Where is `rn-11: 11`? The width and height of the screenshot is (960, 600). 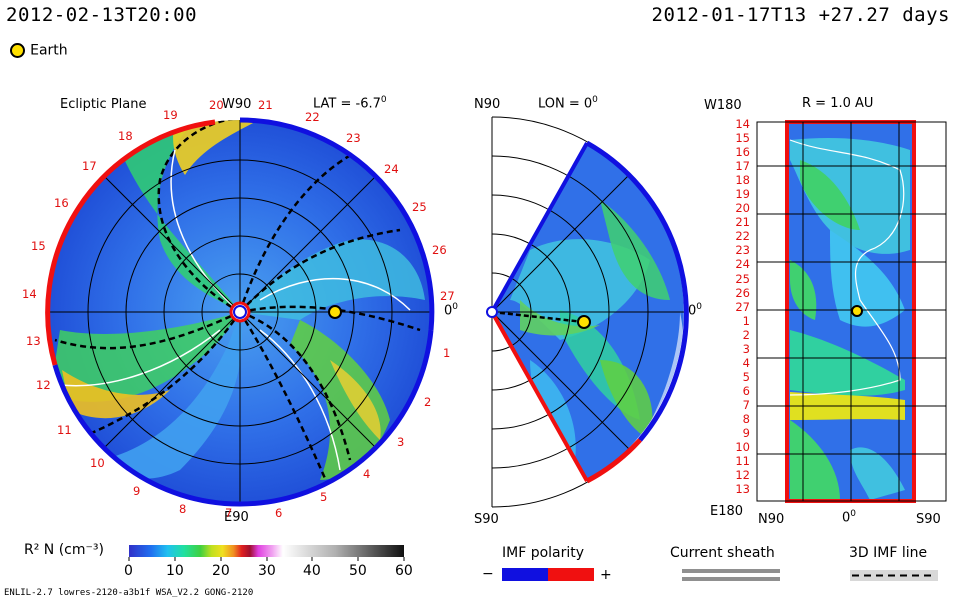 rn-11: 11 is located at coordinates (742, 461).